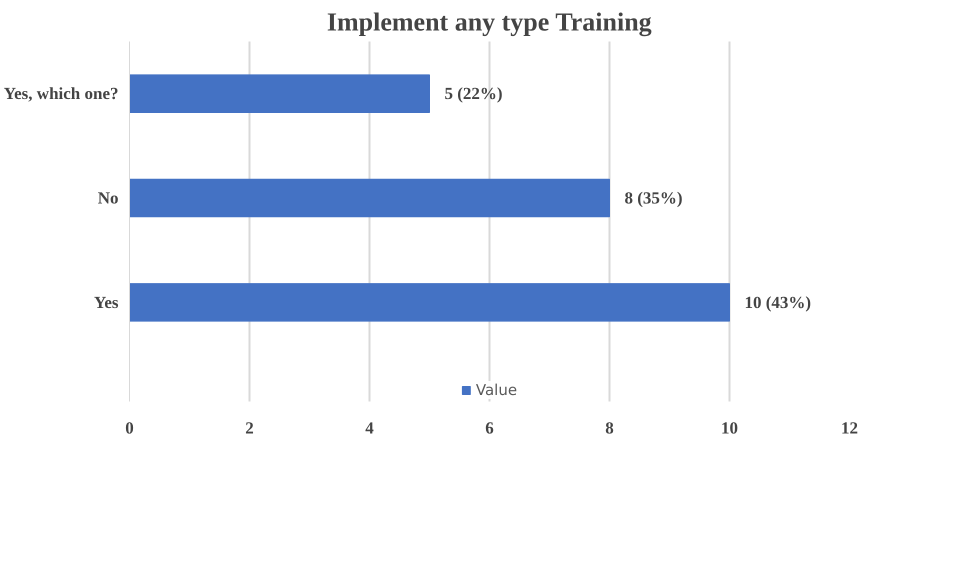  Describe the element at coordinates (369, 428) in the screenshot. I see `x-tick-label: 4` at that location.